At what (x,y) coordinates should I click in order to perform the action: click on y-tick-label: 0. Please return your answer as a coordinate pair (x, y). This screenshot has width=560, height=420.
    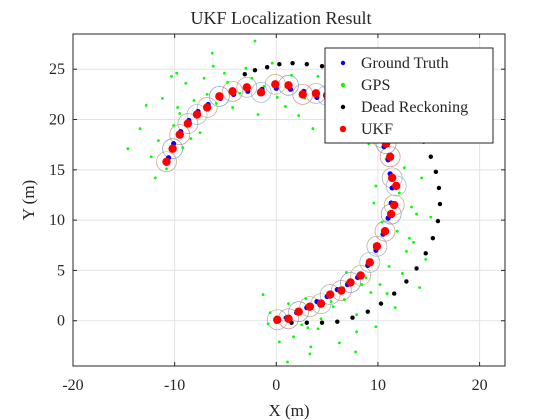
    Looking at the image, I should click on (61, 321).